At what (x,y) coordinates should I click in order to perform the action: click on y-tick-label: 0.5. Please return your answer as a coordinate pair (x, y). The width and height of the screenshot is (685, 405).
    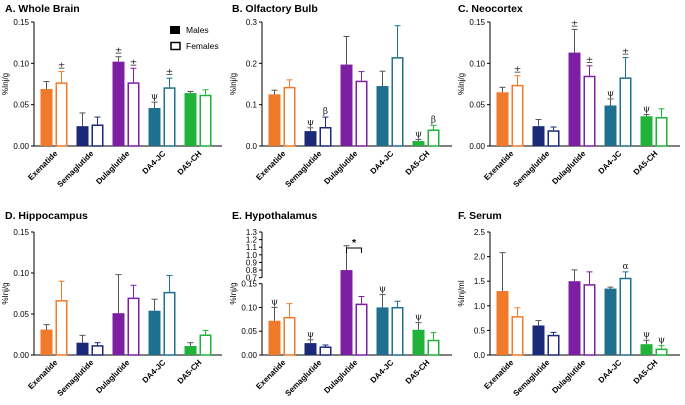
    Looking at the image, I should click on (480, 330).